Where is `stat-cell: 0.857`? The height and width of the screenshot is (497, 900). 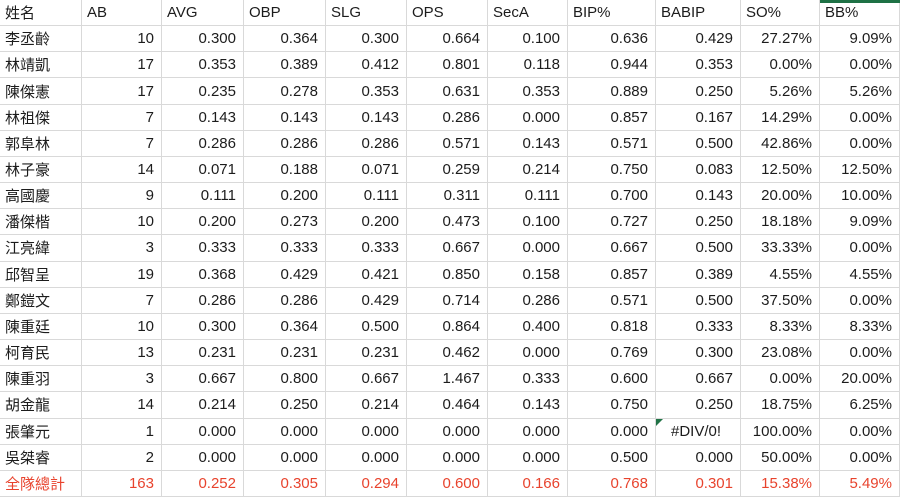
stat-cell: 0.857 is located at coordinates (612, 117).